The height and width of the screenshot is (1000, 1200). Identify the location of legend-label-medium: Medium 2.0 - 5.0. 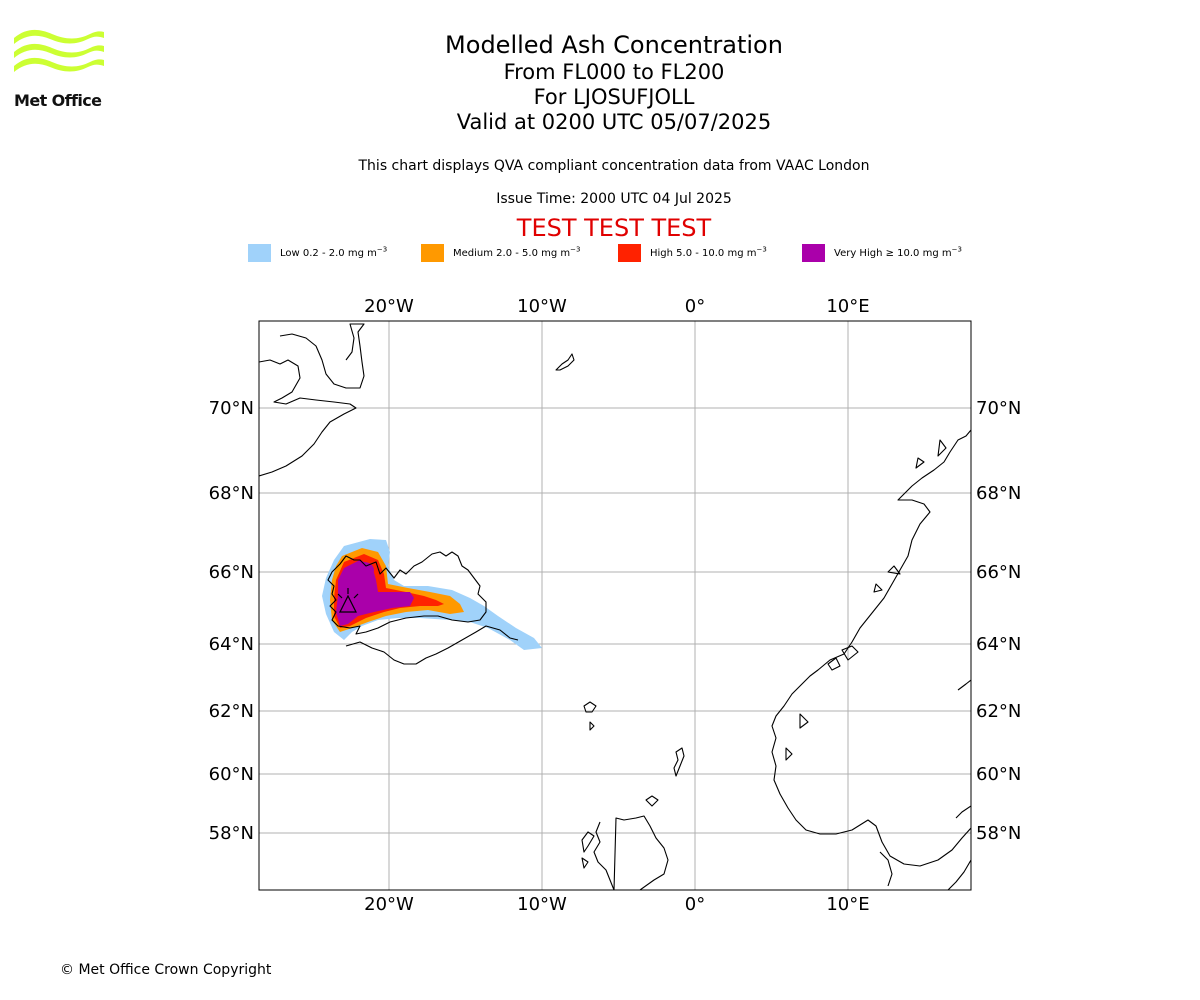
(495, 253).